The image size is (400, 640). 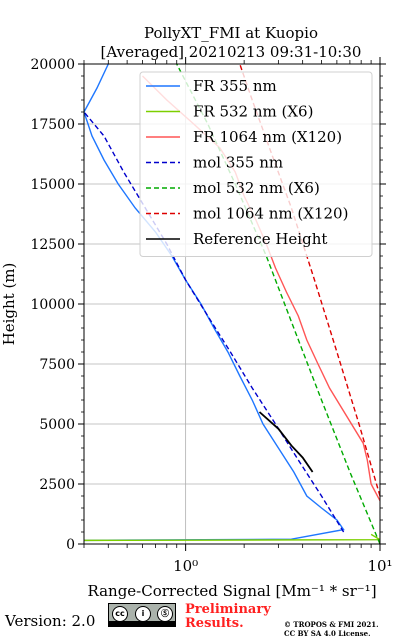 What do you see at coordinates (231, 52) in the screenshot?
I see `chart-subtitle: [Averaged] 20210213 09:31-10:30` at bounding box center [231, 52].